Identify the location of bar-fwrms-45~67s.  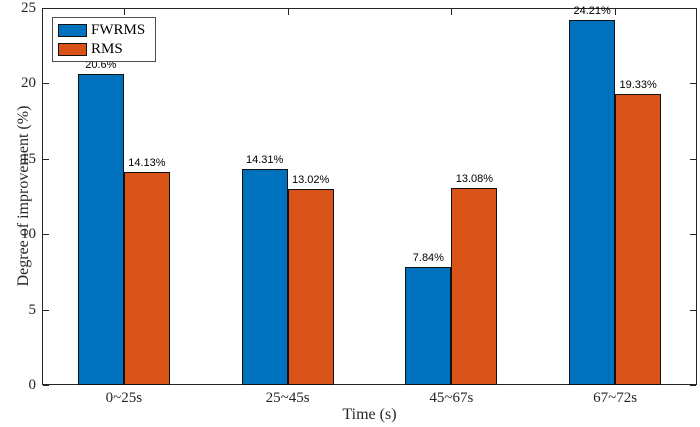
(428, 325).